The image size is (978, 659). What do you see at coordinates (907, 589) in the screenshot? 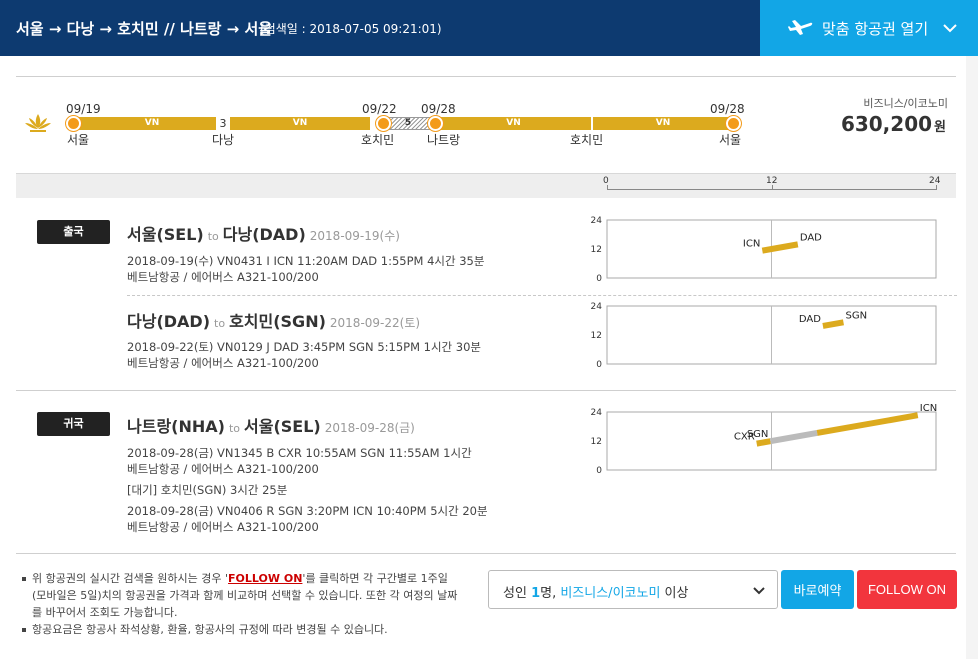
I see `follow-on-button: FOLLOW ON` at bounding box center [907, 589].